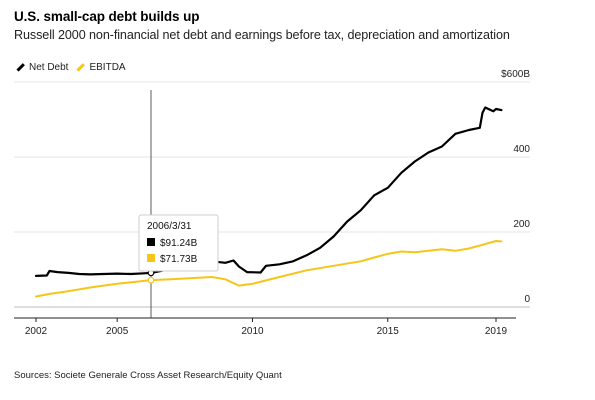  Describe the element at coordinates (269, 269) in the screenshot. I see `series-line-ebitda` at that location.